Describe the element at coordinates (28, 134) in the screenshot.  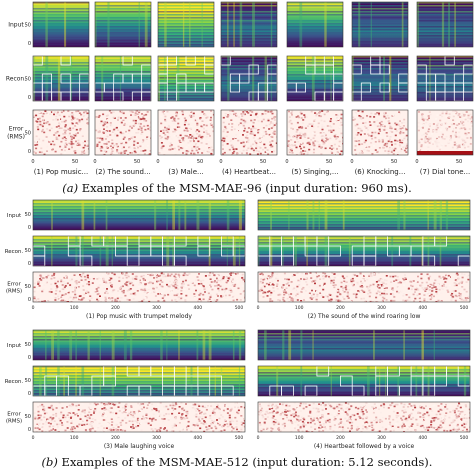
I see `ytick-a-2-1: 50` at that location.